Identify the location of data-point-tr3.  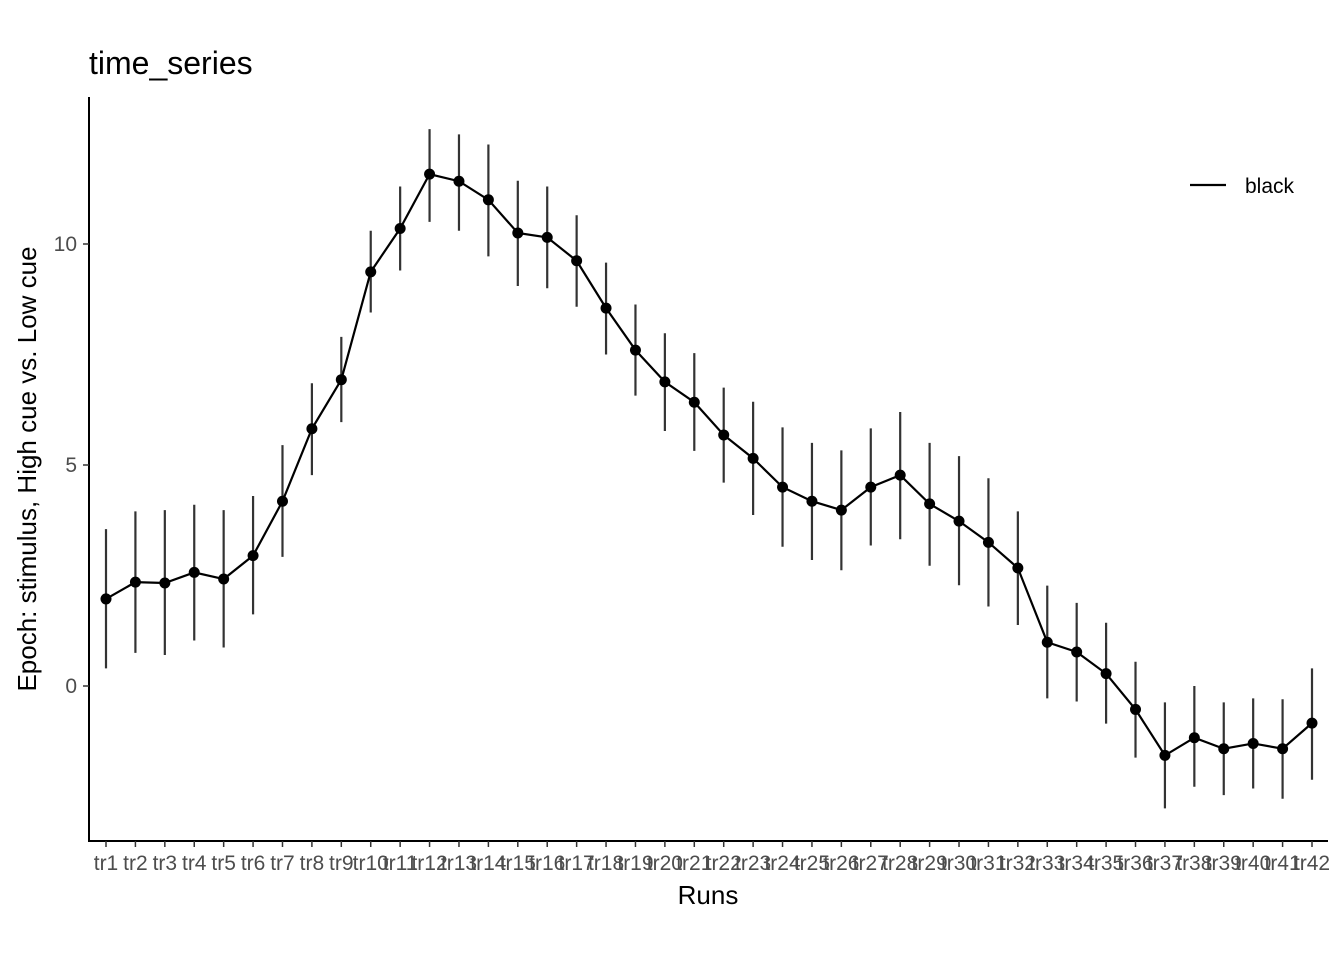
(165, 583).